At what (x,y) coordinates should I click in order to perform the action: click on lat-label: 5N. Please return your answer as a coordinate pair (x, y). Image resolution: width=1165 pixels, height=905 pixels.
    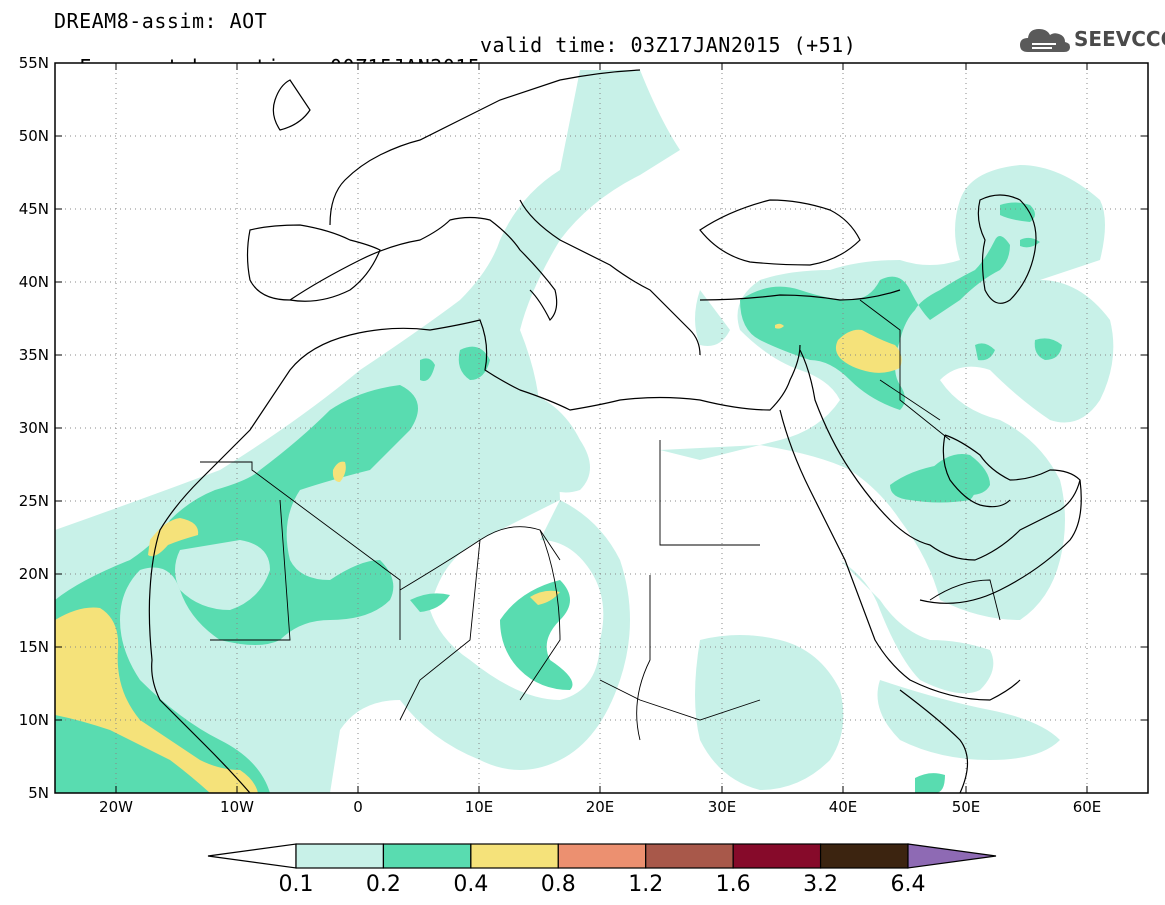
    Looking at the image, I should click on (38, 793).